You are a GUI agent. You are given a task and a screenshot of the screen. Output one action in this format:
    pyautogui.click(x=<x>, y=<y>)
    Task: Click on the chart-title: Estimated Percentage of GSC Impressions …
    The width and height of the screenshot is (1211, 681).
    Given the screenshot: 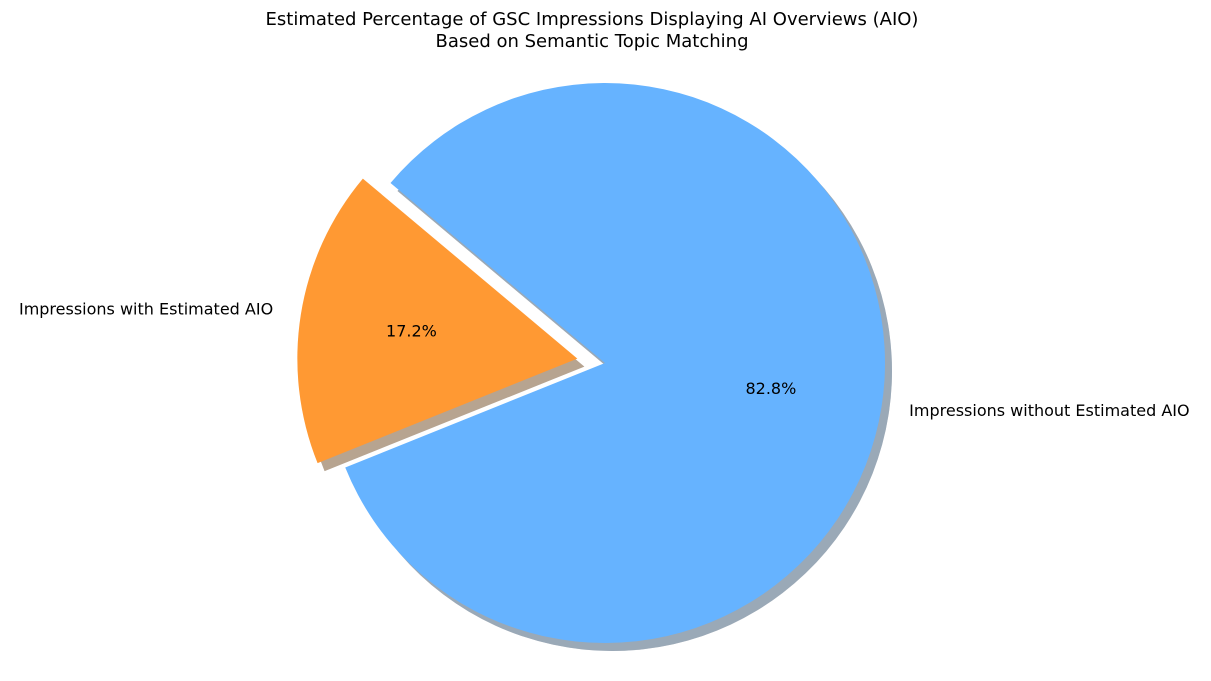 What is the action you would take?
    pyautogui.click(x=592, y=19)
    